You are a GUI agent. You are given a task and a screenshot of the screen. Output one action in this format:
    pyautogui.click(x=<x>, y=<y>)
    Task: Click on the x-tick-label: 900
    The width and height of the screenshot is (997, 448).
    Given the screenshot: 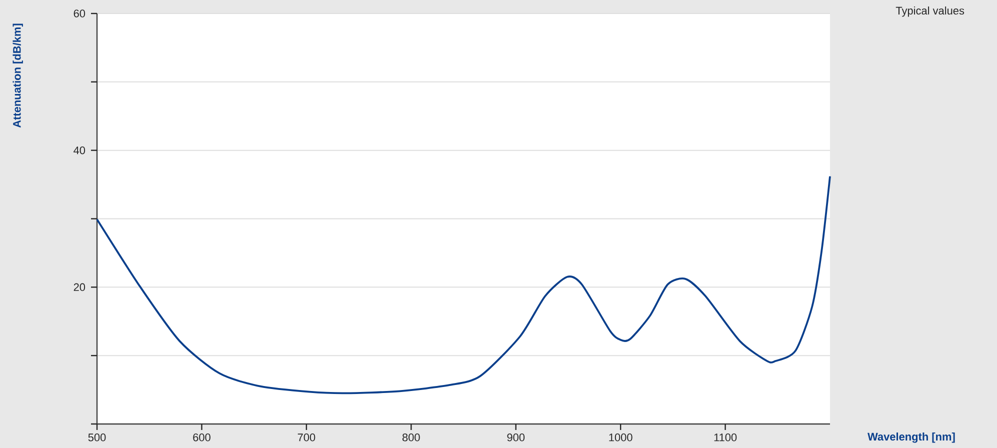 What is the action you would take?
    pyautogui.click(x=516, y=438)
    